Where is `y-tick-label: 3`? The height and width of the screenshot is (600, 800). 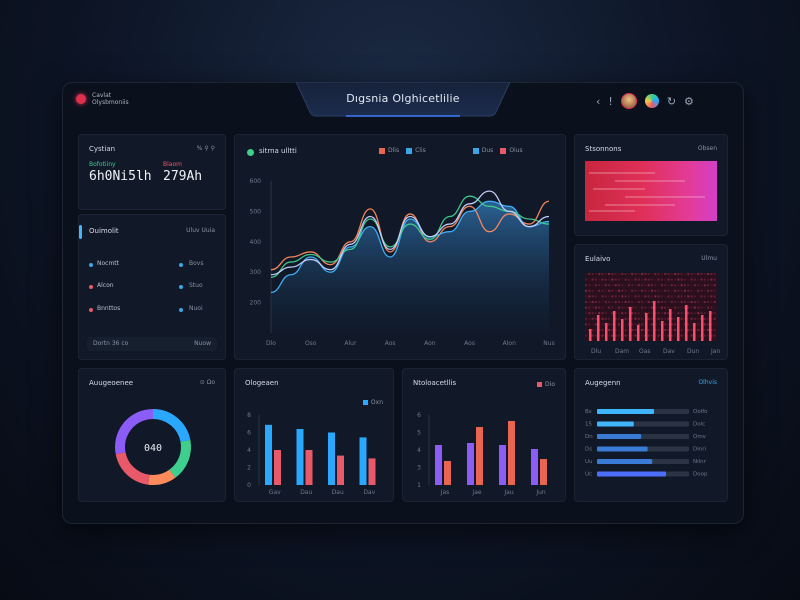 y-tick-label: 3 is located at coordinates (419, 468).